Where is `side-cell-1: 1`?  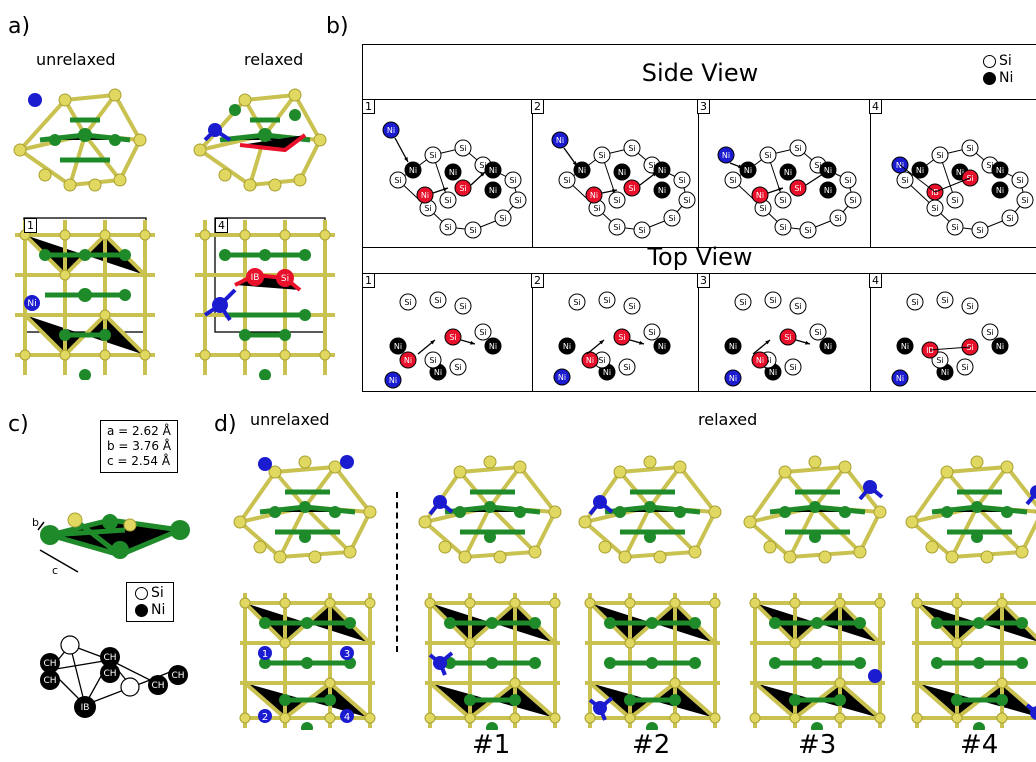
side-cell-1: 1 is located at coordinates (447, 173).